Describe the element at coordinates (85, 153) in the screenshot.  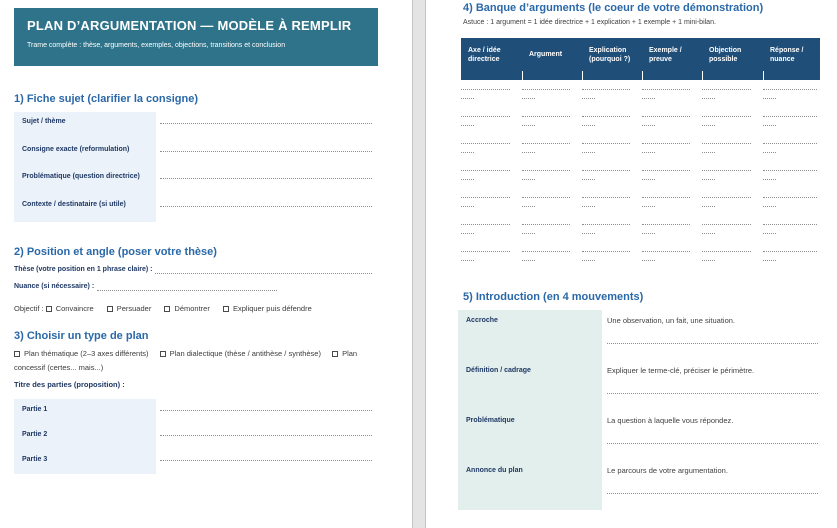
I see `field-label: Consigne exacte (reformulation)` at that location.